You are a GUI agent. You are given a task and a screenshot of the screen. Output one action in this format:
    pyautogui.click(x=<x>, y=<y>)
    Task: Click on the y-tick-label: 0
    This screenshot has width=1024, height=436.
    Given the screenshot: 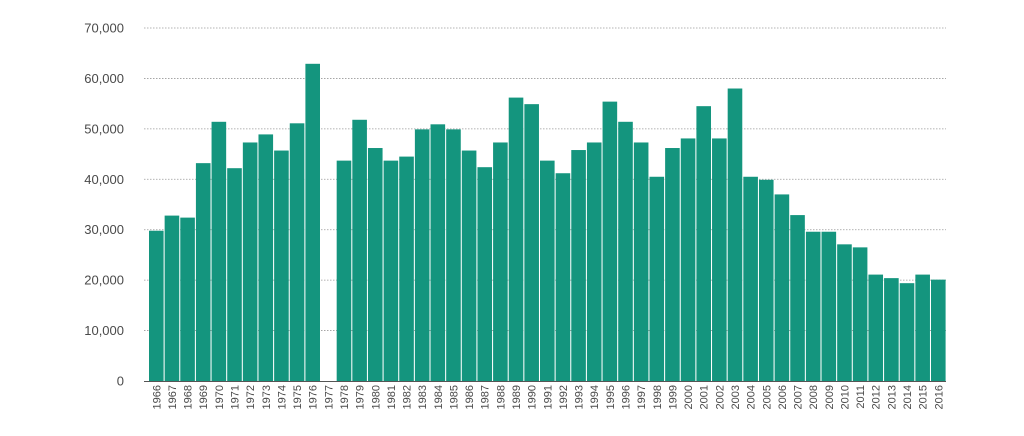 What is the action you would take?
    pyautogui.click(x=120, y=381)
    